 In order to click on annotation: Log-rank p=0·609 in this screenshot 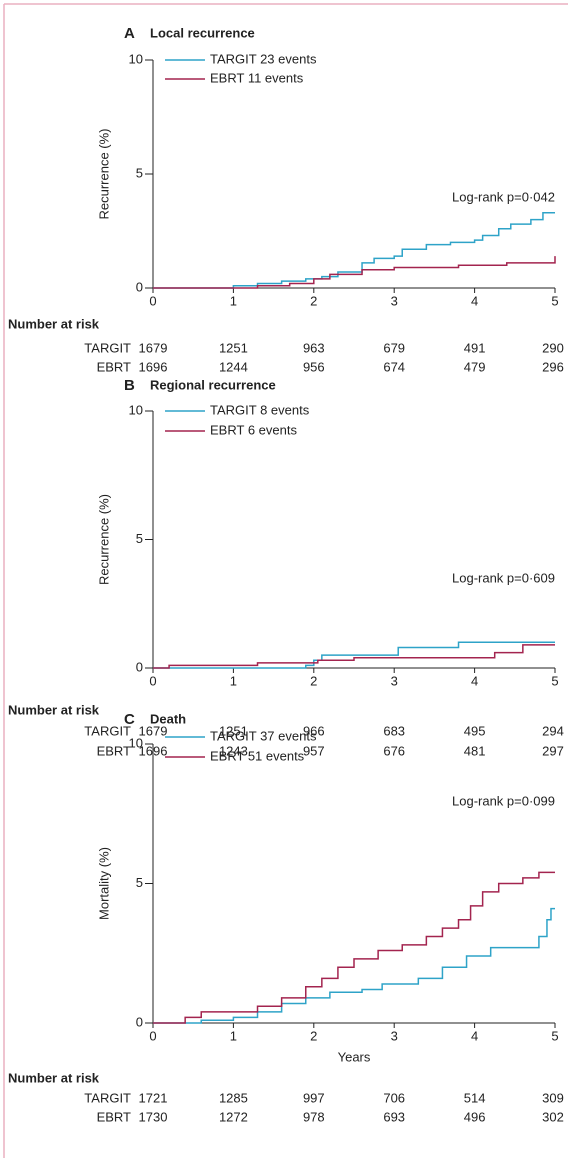, I will do `click(503, 577)`.